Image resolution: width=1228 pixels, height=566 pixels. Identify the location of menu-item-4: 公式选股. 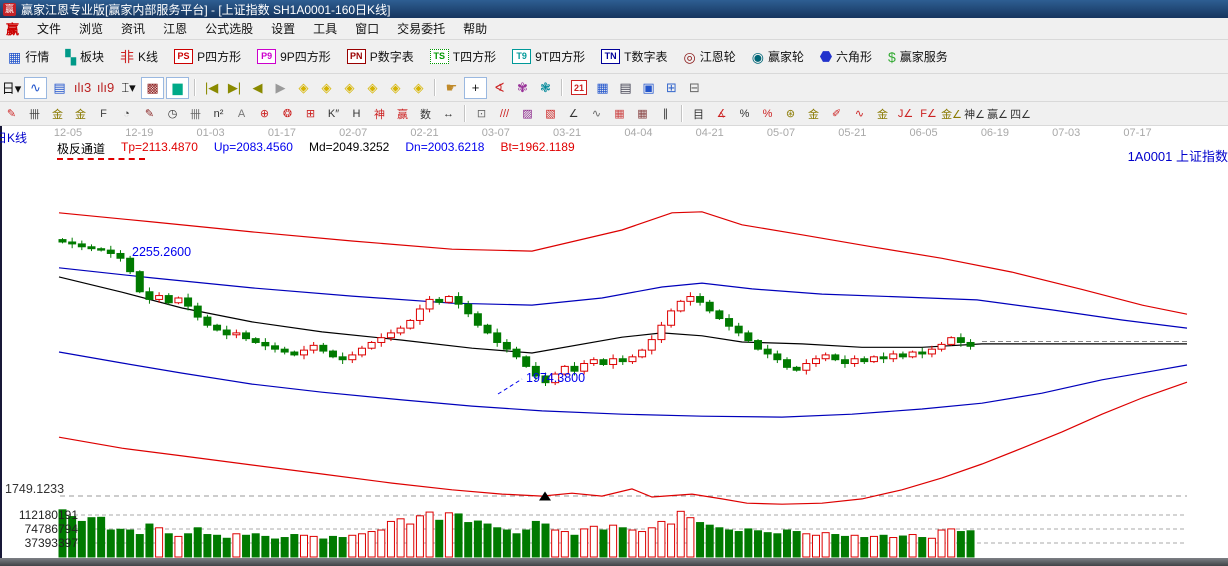
(229, 29).